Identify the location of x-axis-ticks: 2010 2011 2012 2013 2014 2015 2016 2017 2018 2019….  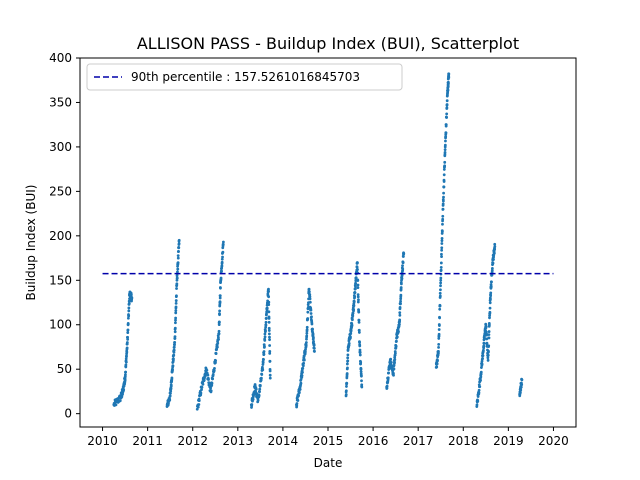
(328, 437).